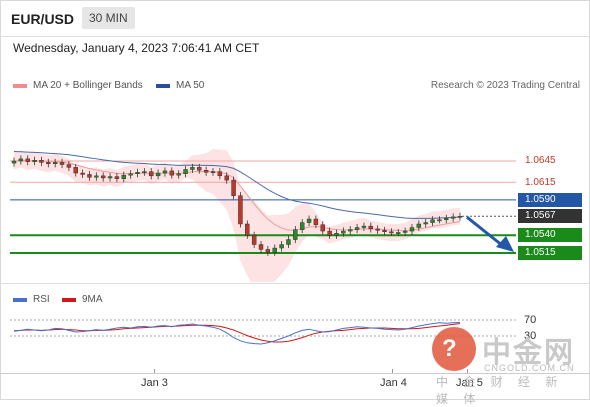 Image resolution: width=590 pixels, height=407 pixels. I want to click on credit-label: Research © 2023 Trading Central, so click(505, 85).